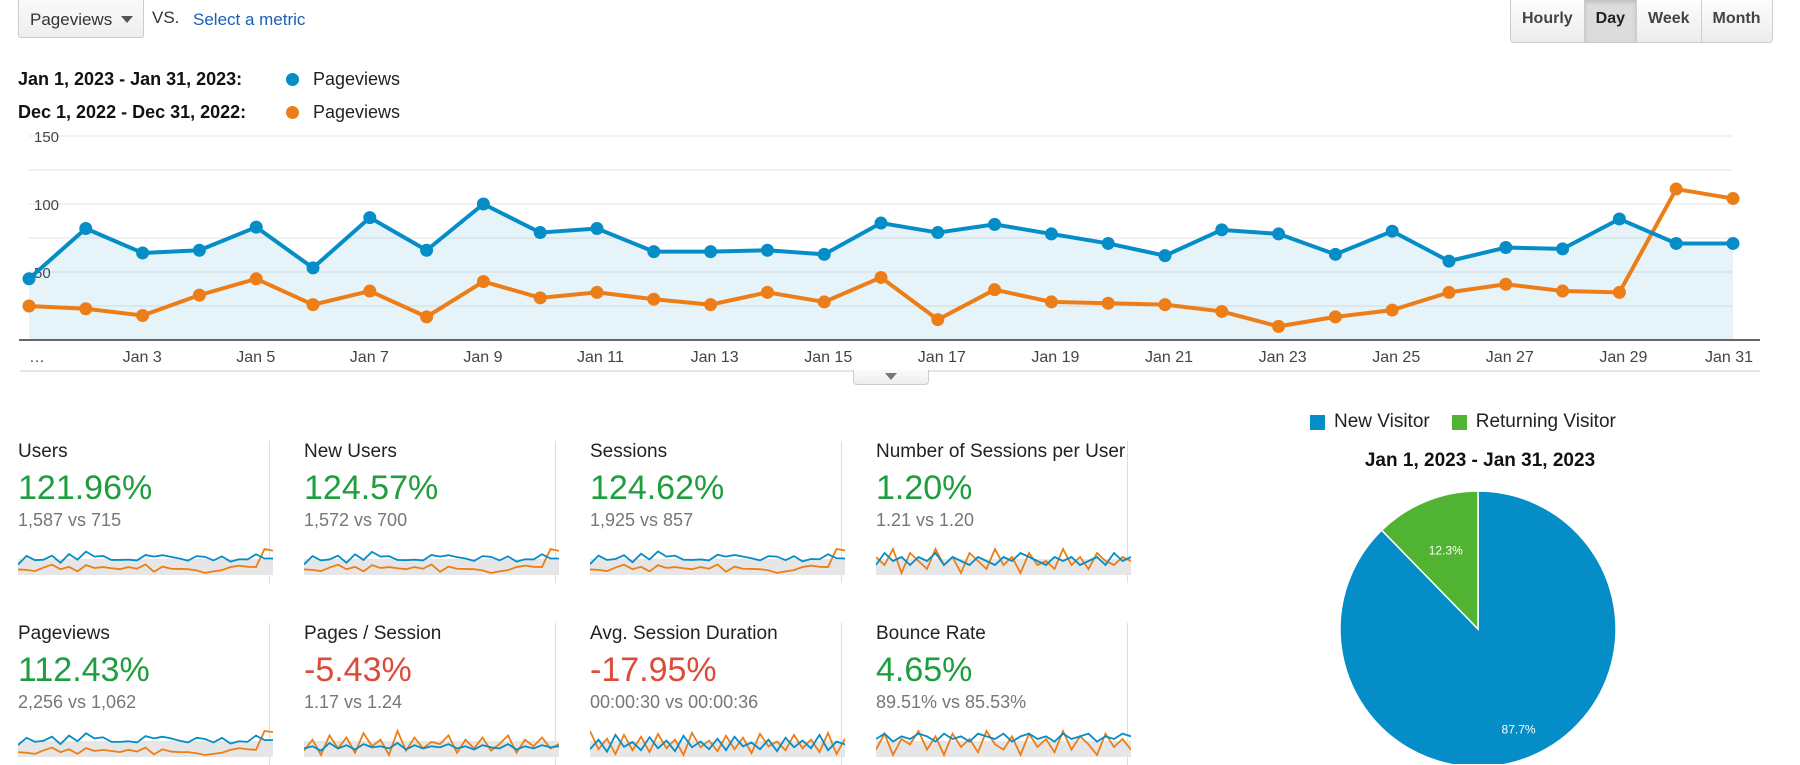  What do you see at coordinates (1459, 422) in the screenshot?
I see `legend-swatch` at bounding box center [1459, 422].